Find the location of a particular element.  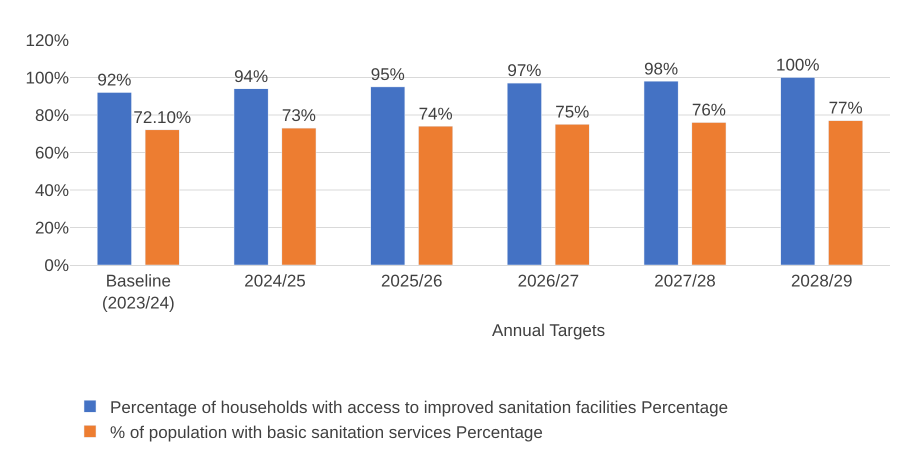

data-label: 98% is located at coordinates (661, 68).